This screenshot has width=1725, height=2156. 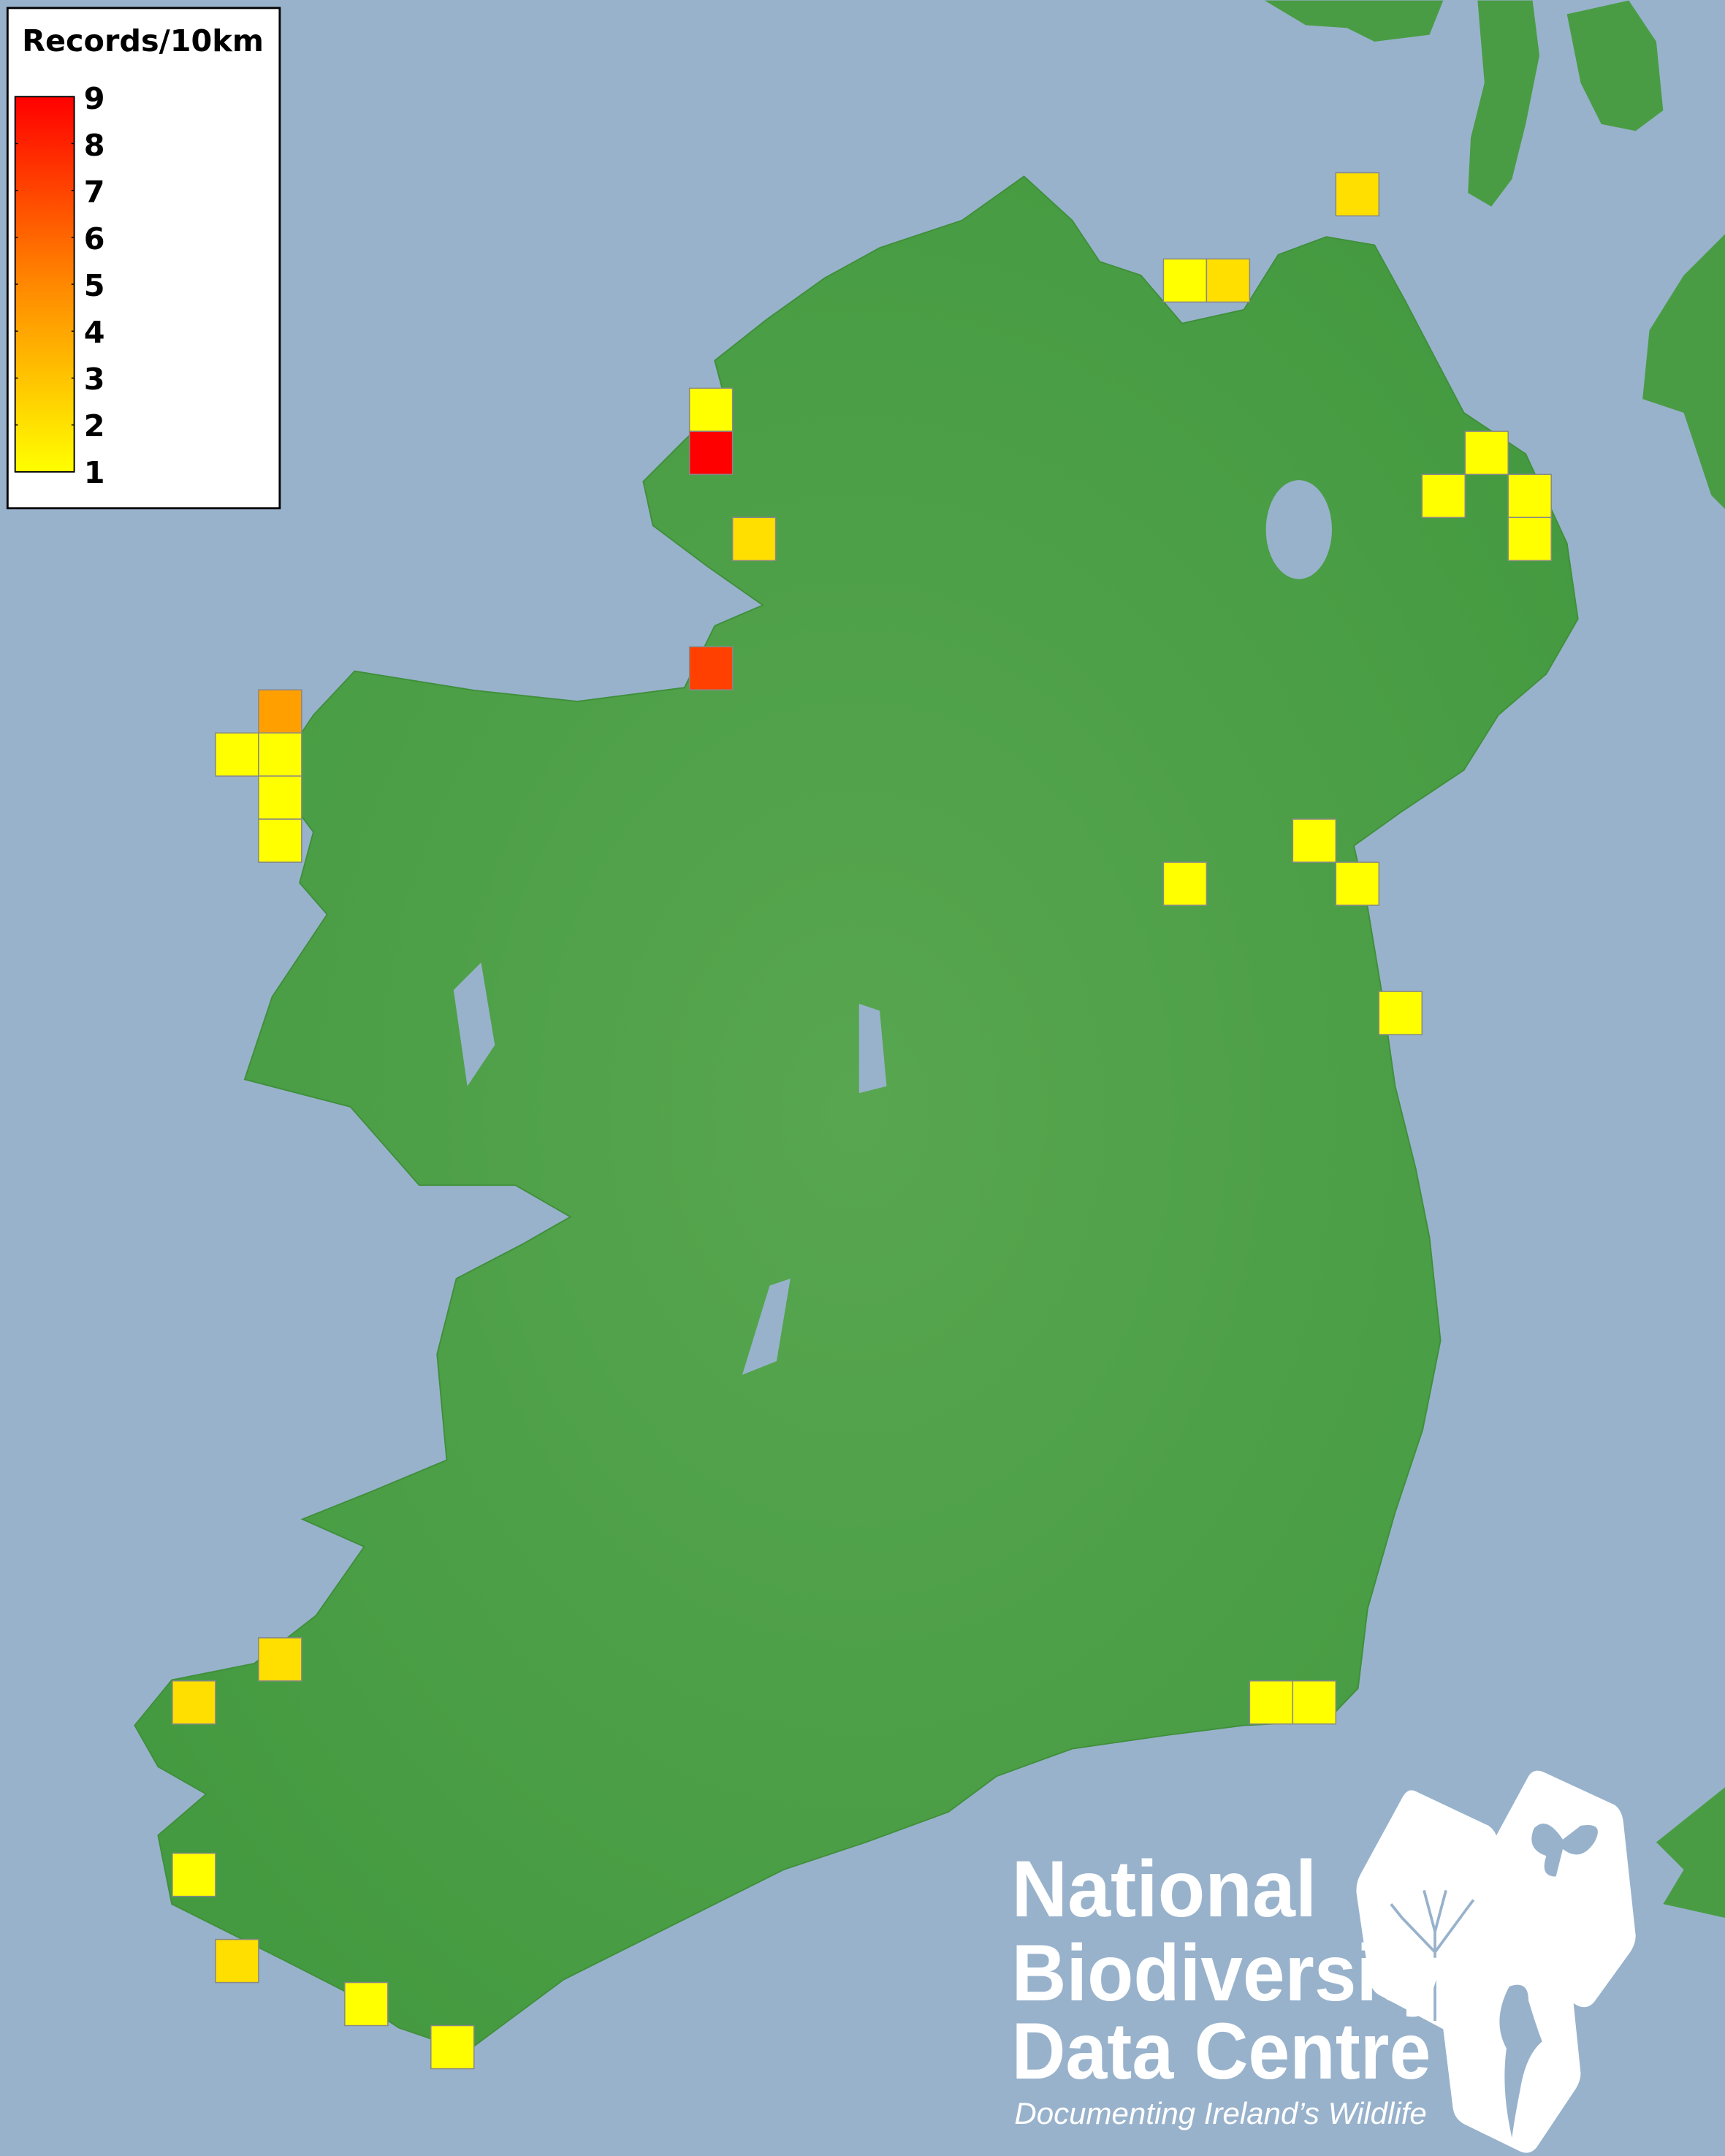 What do you see at coordinates (872, 1048) in the screenshot?
I see `lough-ree` at bounding box center [872, 1048].